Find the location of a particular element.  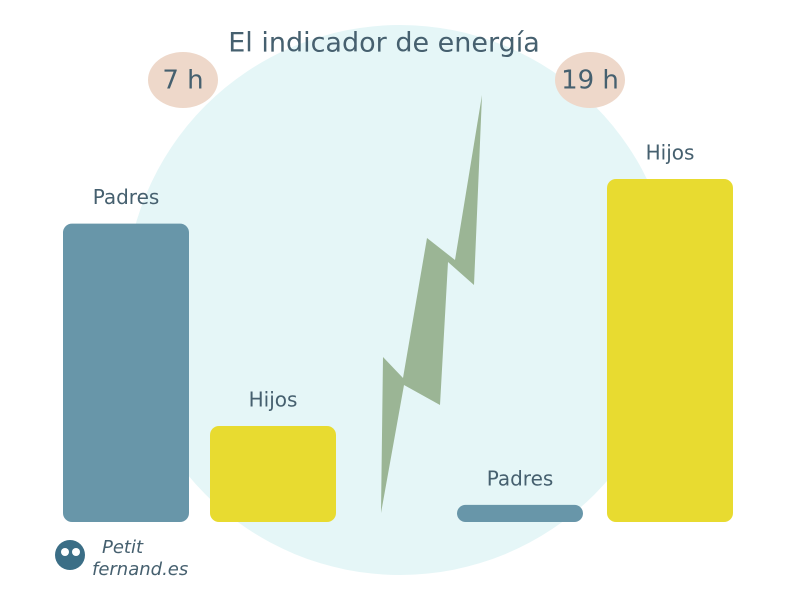

time-label: 19 h is located at coordinates (590, 81).